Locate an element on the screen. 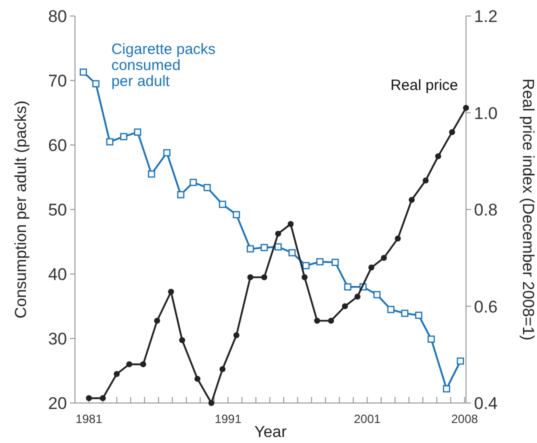 This screenshot has height=443, width=537. y-tick-label: 20 is located at coordinates (57, 403).